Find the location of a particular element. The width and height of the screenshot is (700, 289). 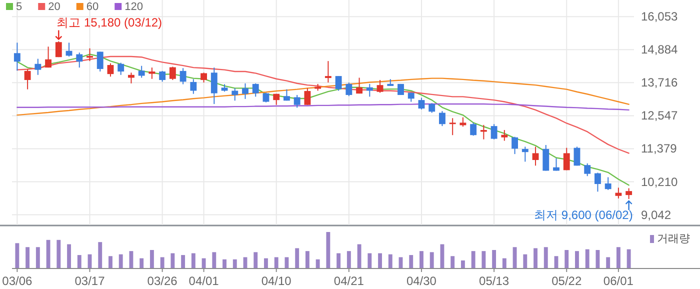

x-tick-label: 03/06 is located at coordinates (17, 281).